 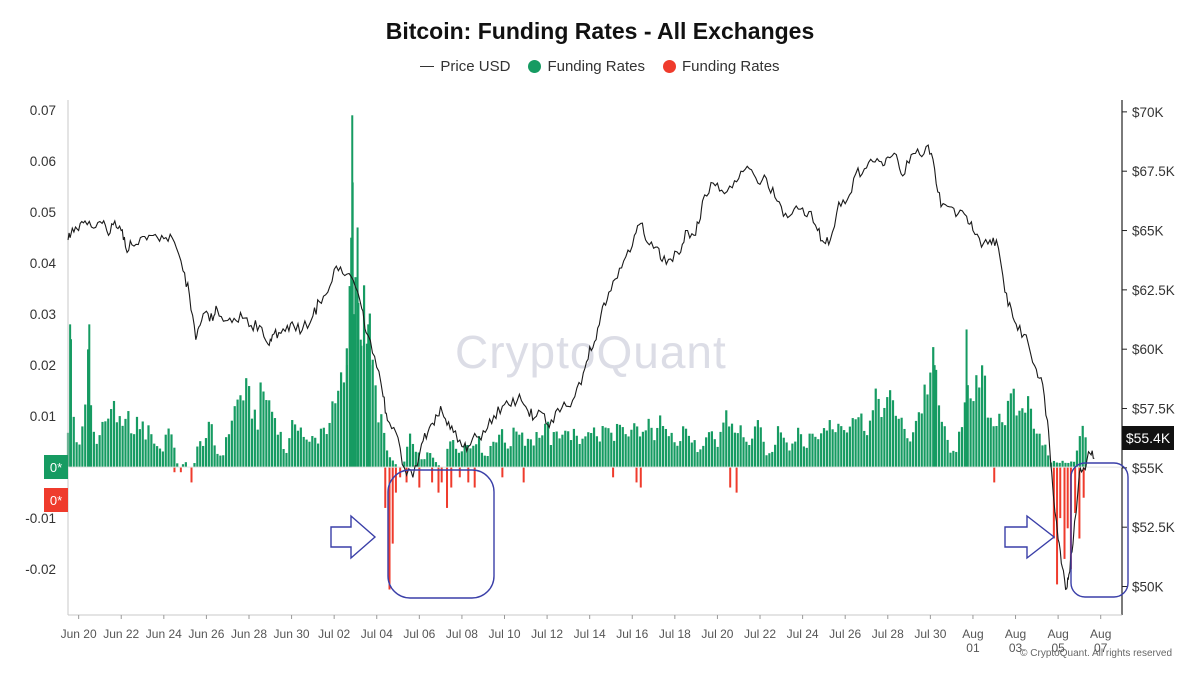 What do you see at coordinates (586, 66) in the screenshot?
I see `legend-item-funding-positive: Funding Rates` at bounding box center [586, 66].